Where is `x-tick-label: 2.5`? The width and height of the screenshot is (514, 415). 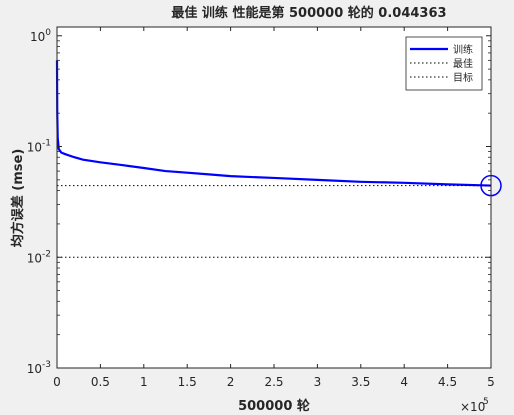
x-tick-label: 2.5 is located at coordinates (273, 382).